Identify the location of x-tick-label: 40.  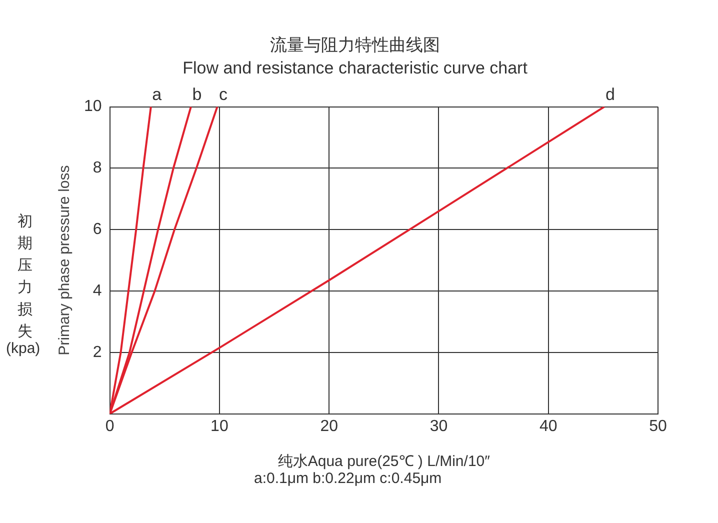
(548, 426).